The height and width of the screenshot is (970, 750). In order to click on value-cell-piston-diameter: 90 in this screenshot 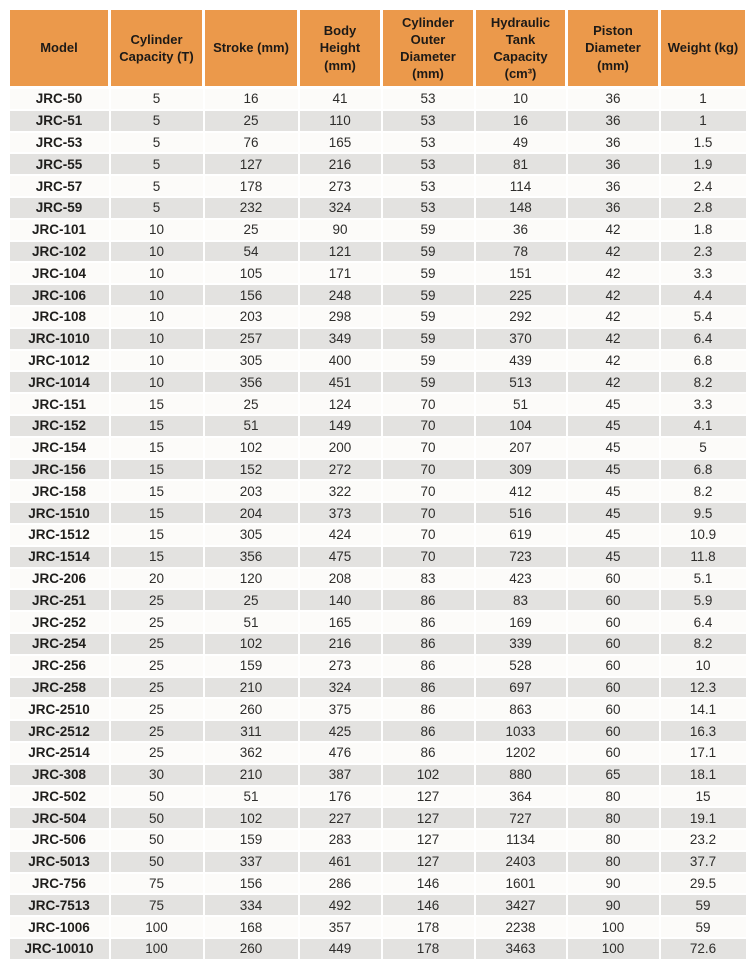, I will do `click(613, 905)`.